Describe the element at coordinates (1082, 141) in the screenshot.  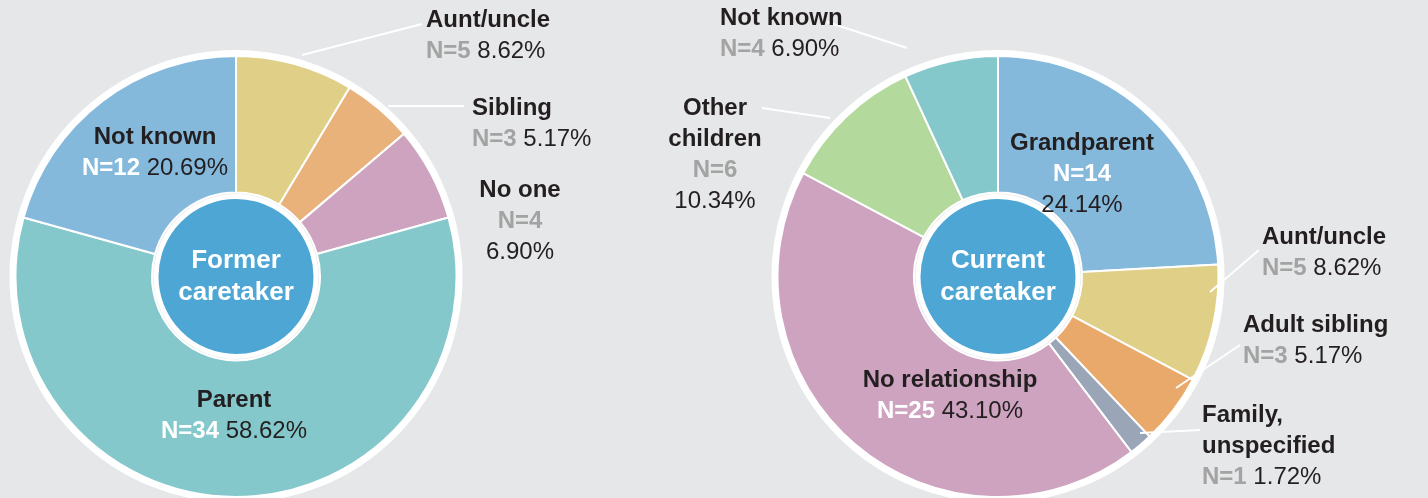
I see `slice-label: Grandparent` at that location.